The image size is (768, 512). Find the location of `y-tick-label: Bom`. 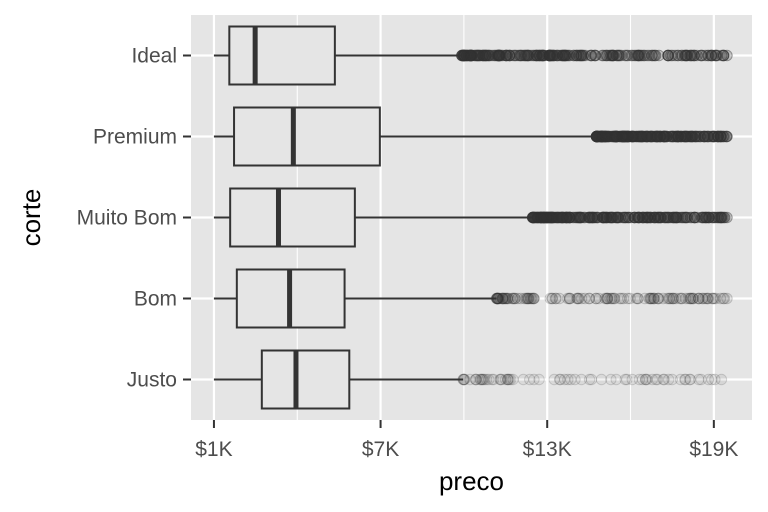

y-tick-label: Bom is located at coordinates (155, 299).